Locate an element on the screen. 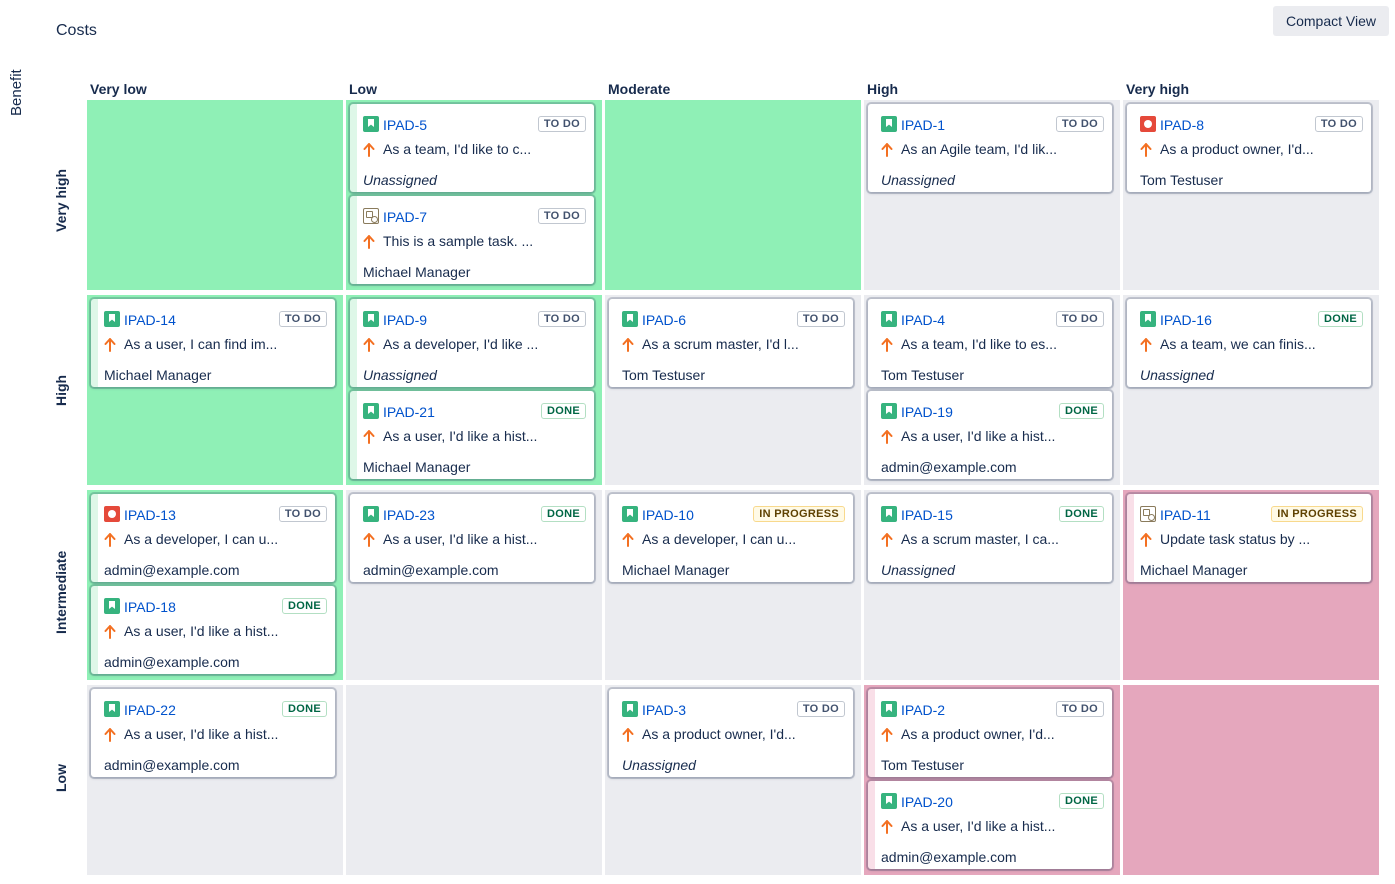  issue-key-link: IPAD-19 is located at coordinates (927, 412).